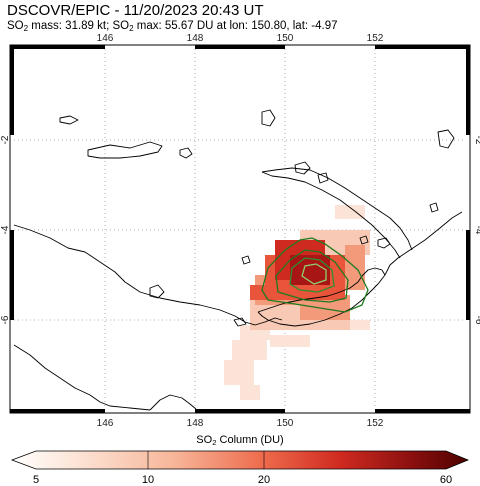 The image size is (480, 486). I want to click on map-title: DSCOVR/EPIC - 11/20/2023 20:43 UT, so click(135, 10).